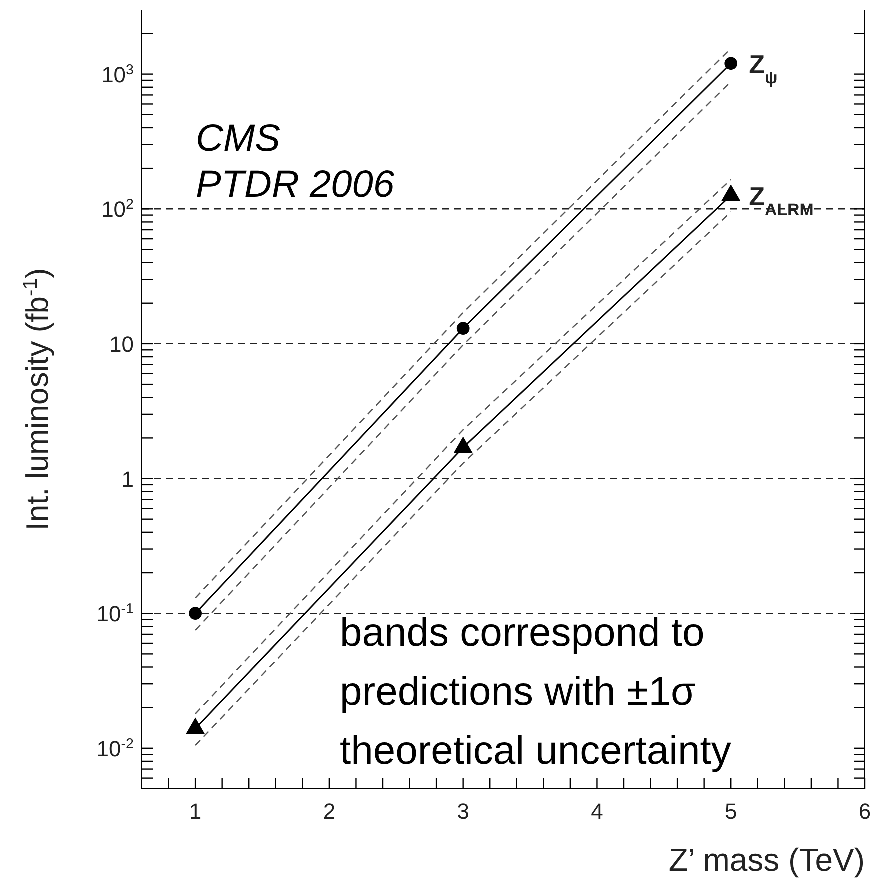  I want to click on annotation: bands correspond to predictions with ±1σ theoretical uncertainty, so click(536, 692).